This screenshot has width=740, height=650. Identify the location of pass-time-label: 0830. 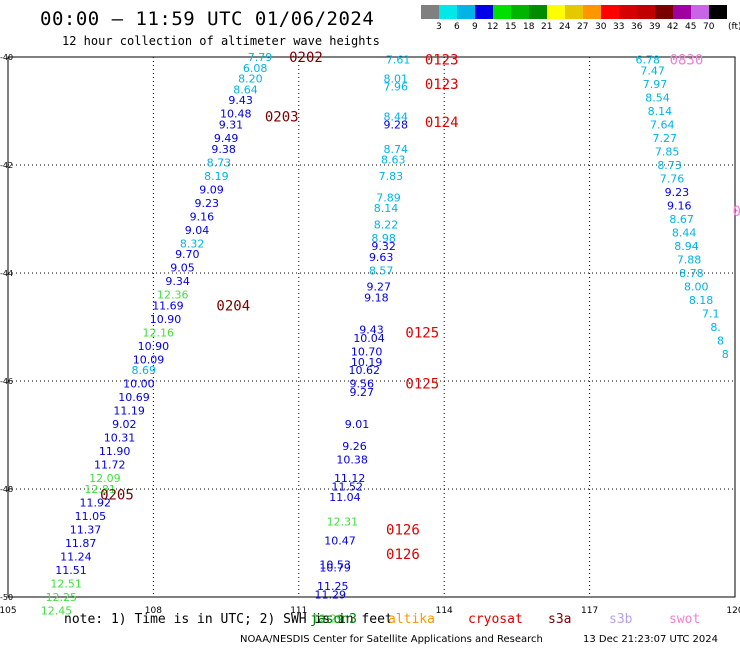
(687, 61).